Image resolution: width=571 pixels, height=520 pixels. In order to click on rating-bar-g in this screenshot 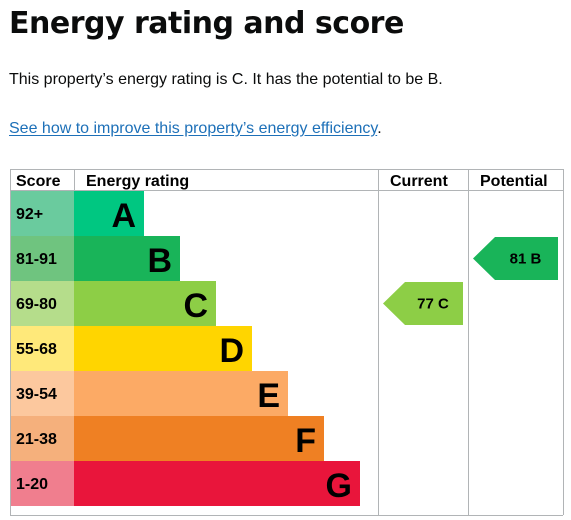, I will do `click(217, 483)`.